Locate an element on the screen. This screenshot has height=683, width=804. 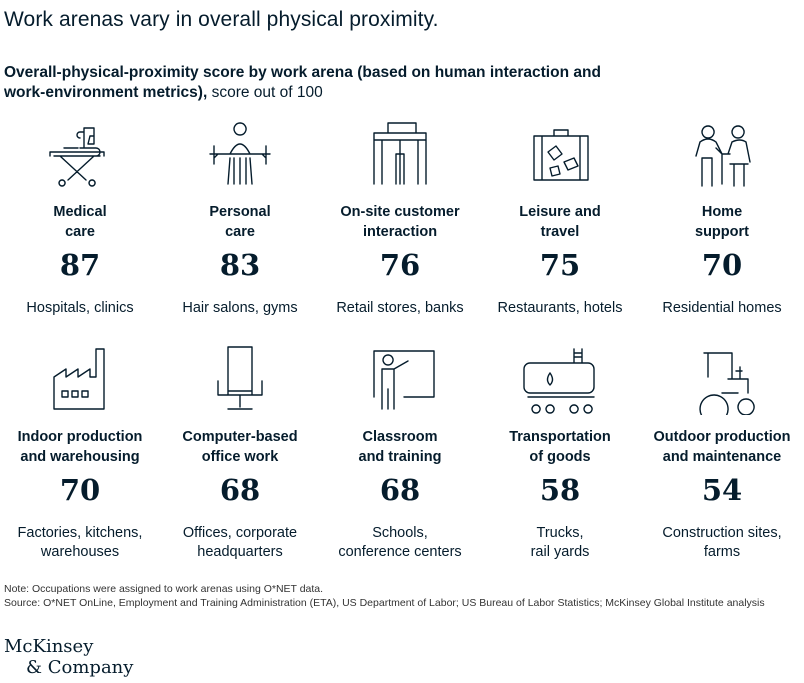
arena-desc-line2: conference centers is located at coordinates (400, 552).